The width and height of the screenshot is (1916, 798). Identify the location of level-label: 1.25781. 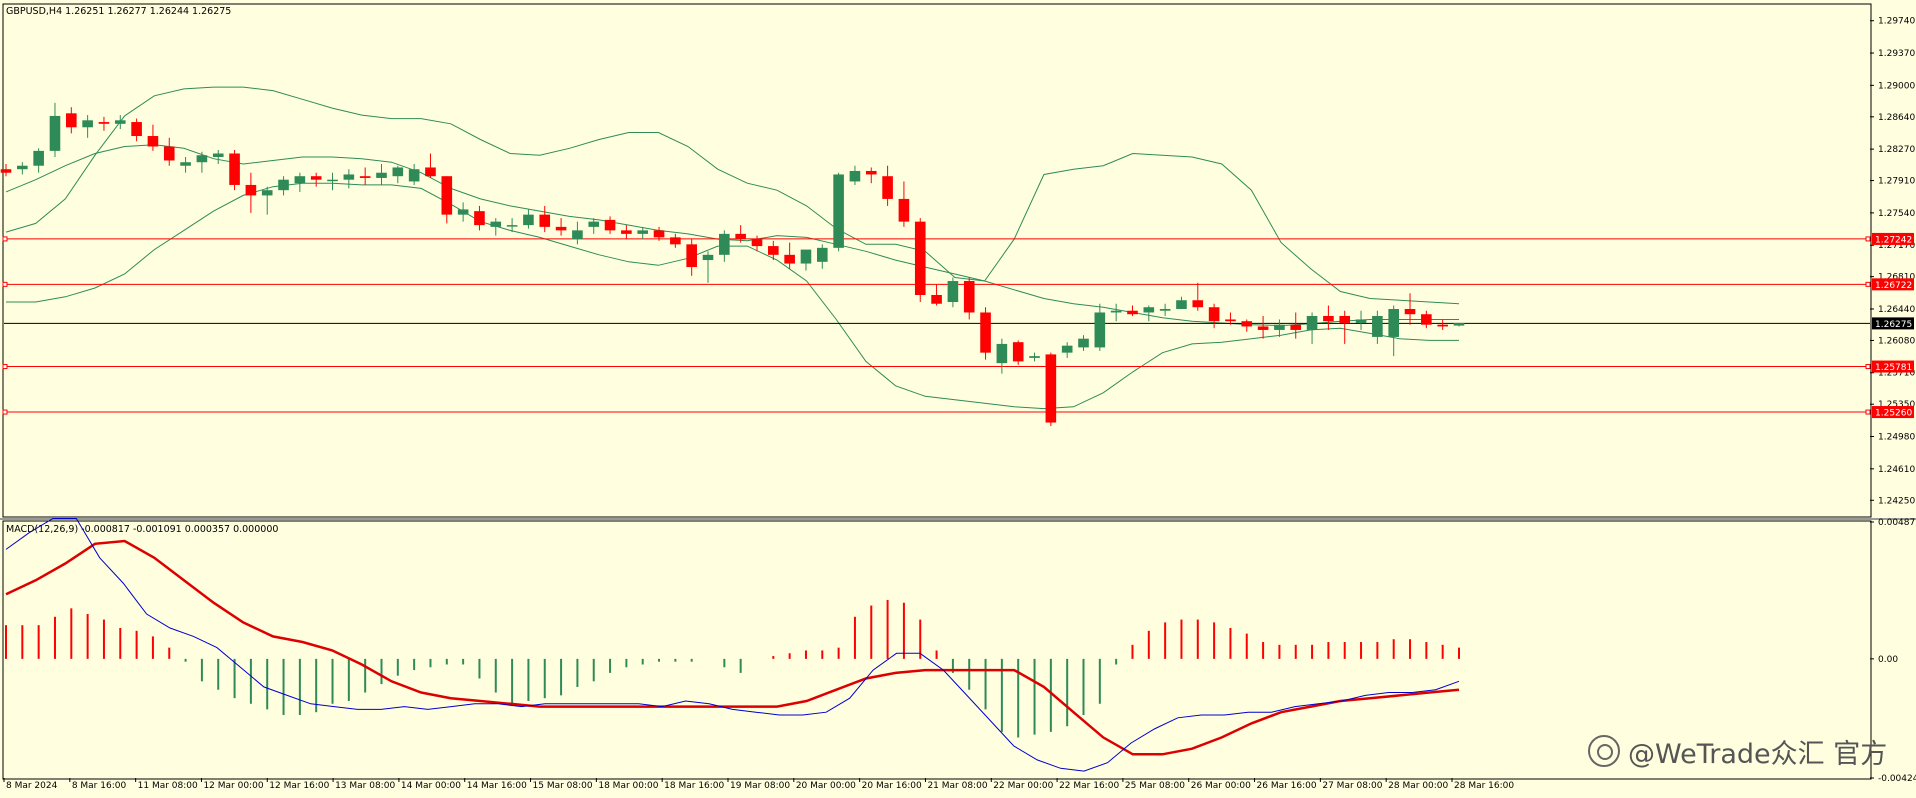
(1893, 368).